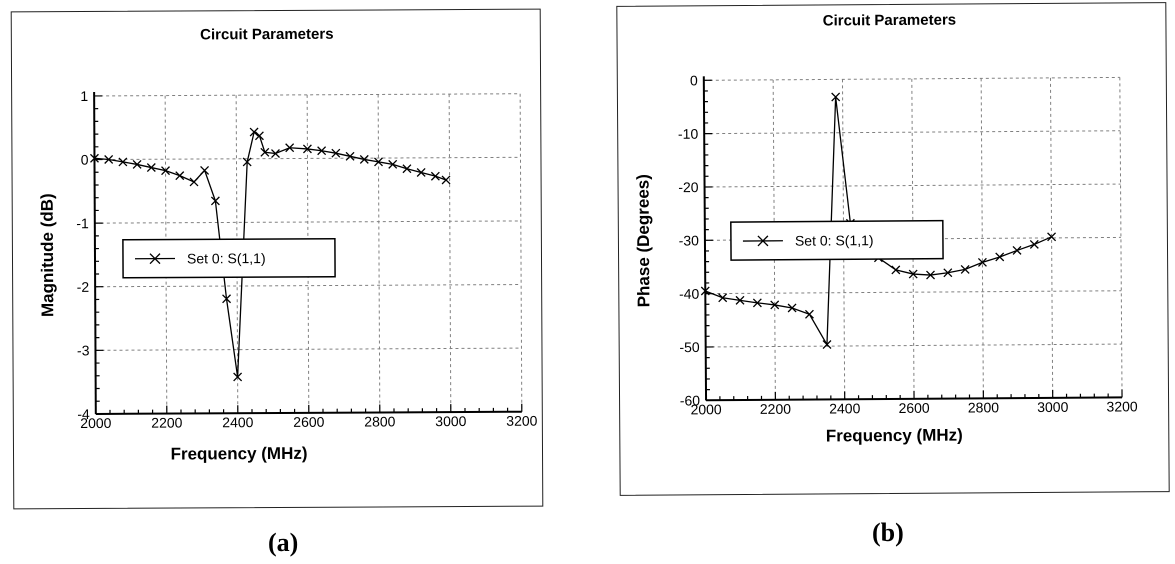  What do you see at coordinates (690, 400) in the screenshot?
I see `y-tick-label: -60` at bounding box center [690, 400].